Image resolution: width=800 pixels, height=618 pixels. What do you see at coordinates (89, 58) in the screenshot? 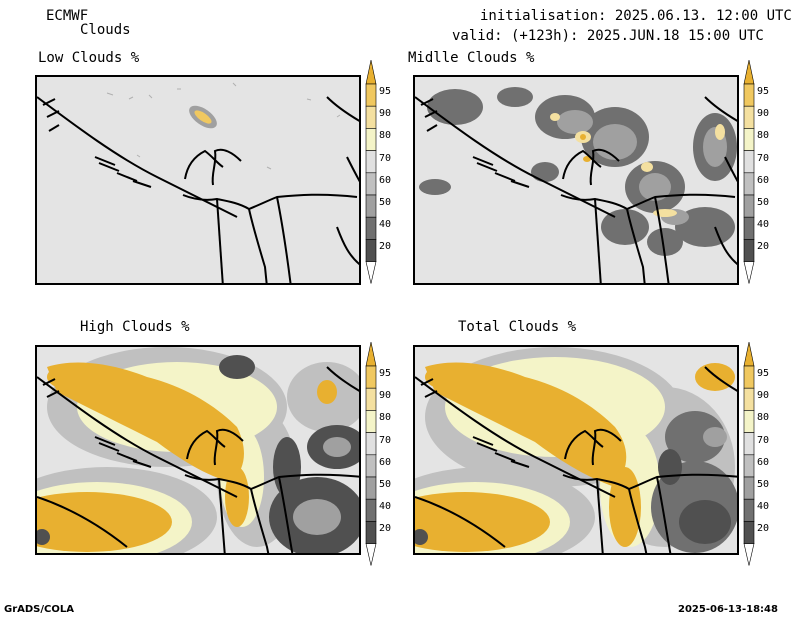
I see `panel-title-low: Low Clouds %` at bounding box center [89, 58].